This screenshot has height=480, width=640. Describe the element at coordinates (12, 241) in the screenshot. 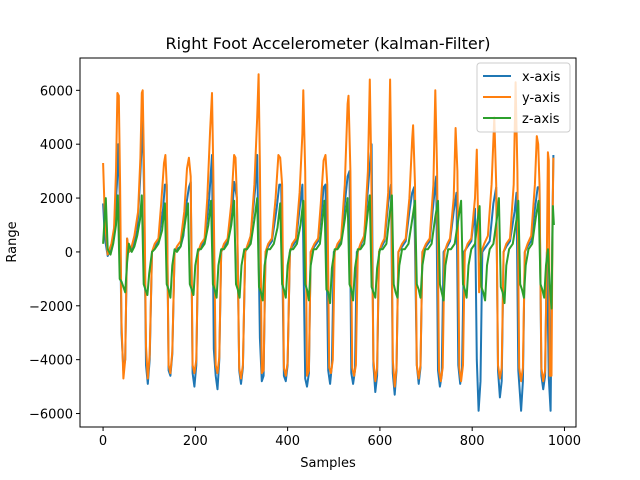

I see `y-axis-label: Range` at that location.